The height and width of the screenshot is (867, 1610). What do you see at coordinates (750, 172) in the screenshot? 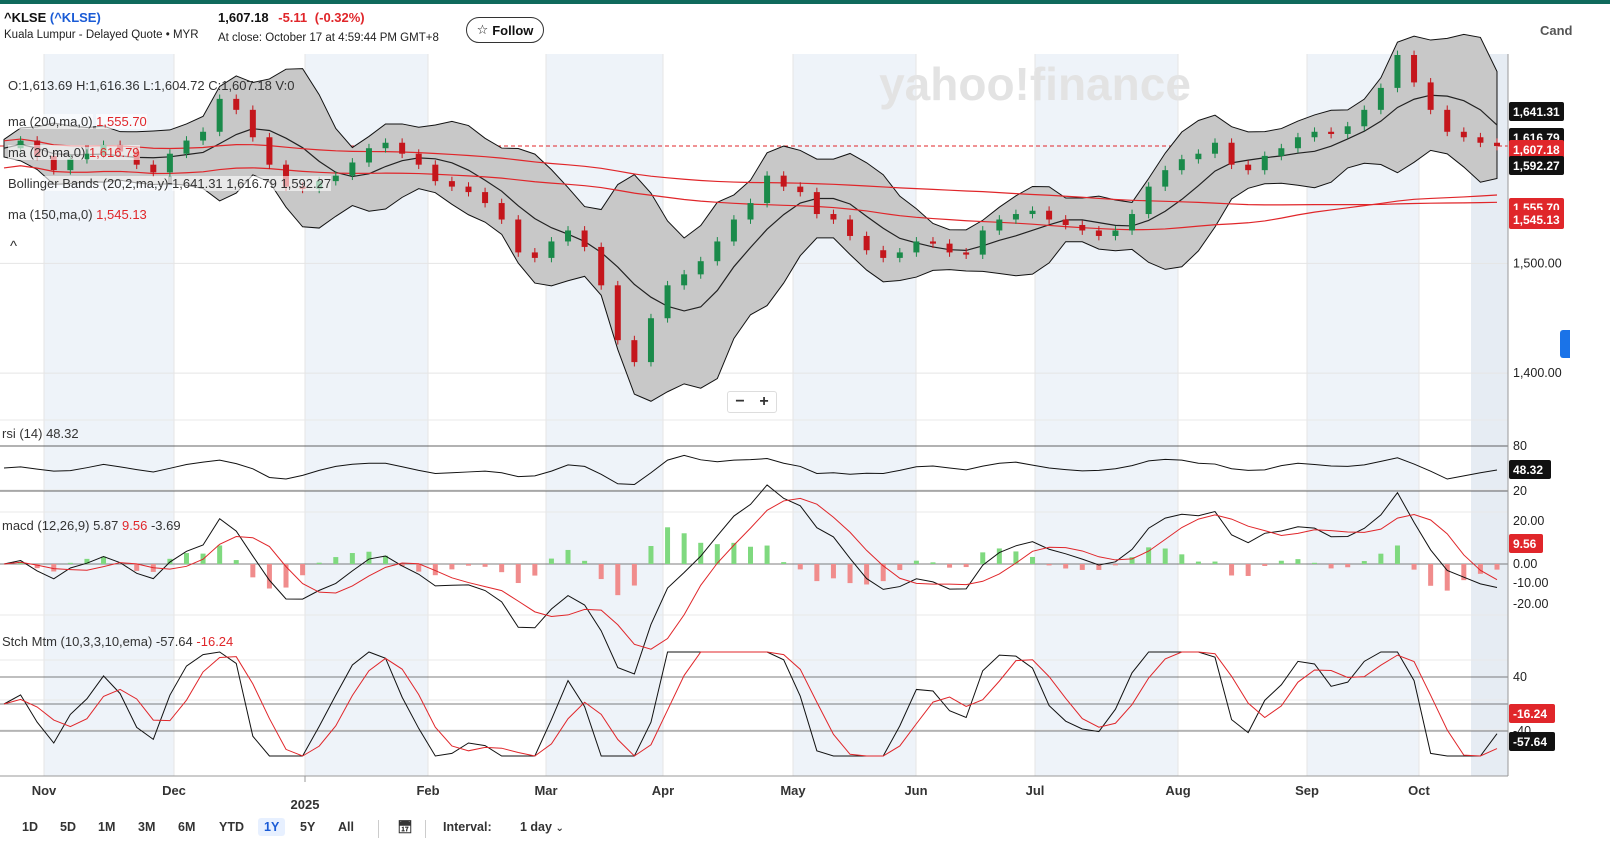
I see `ma200-line` at bounding box center [750, 172].